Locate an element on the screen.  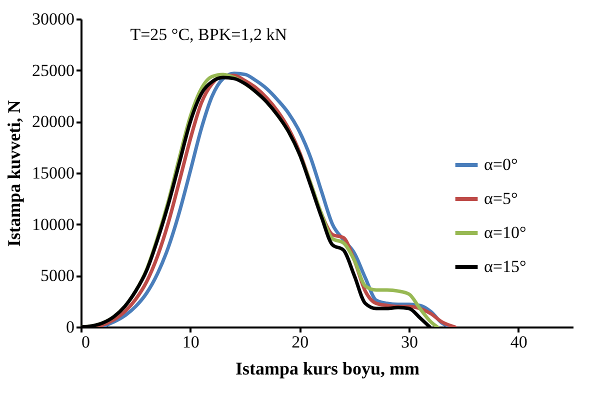
x-tick-label: 40 is located at coordinates (519, 342).